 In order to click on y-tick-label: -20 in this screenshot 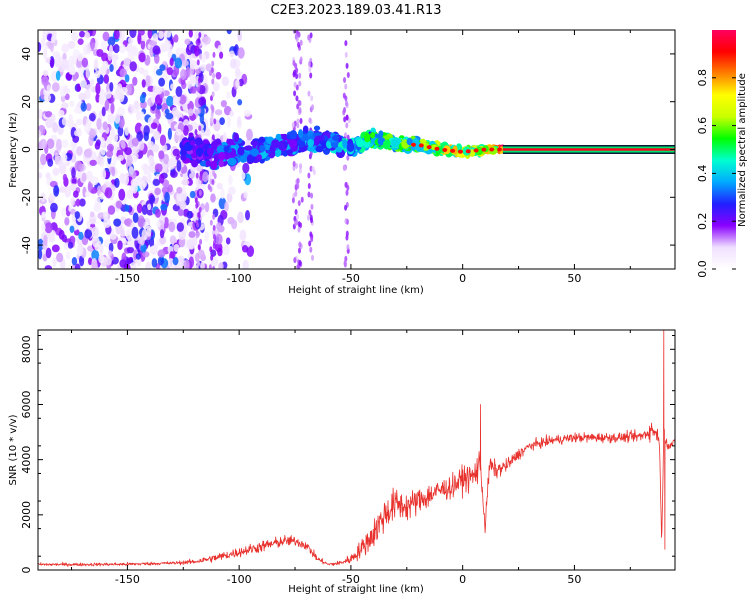, I will do `click(26, 197)`.